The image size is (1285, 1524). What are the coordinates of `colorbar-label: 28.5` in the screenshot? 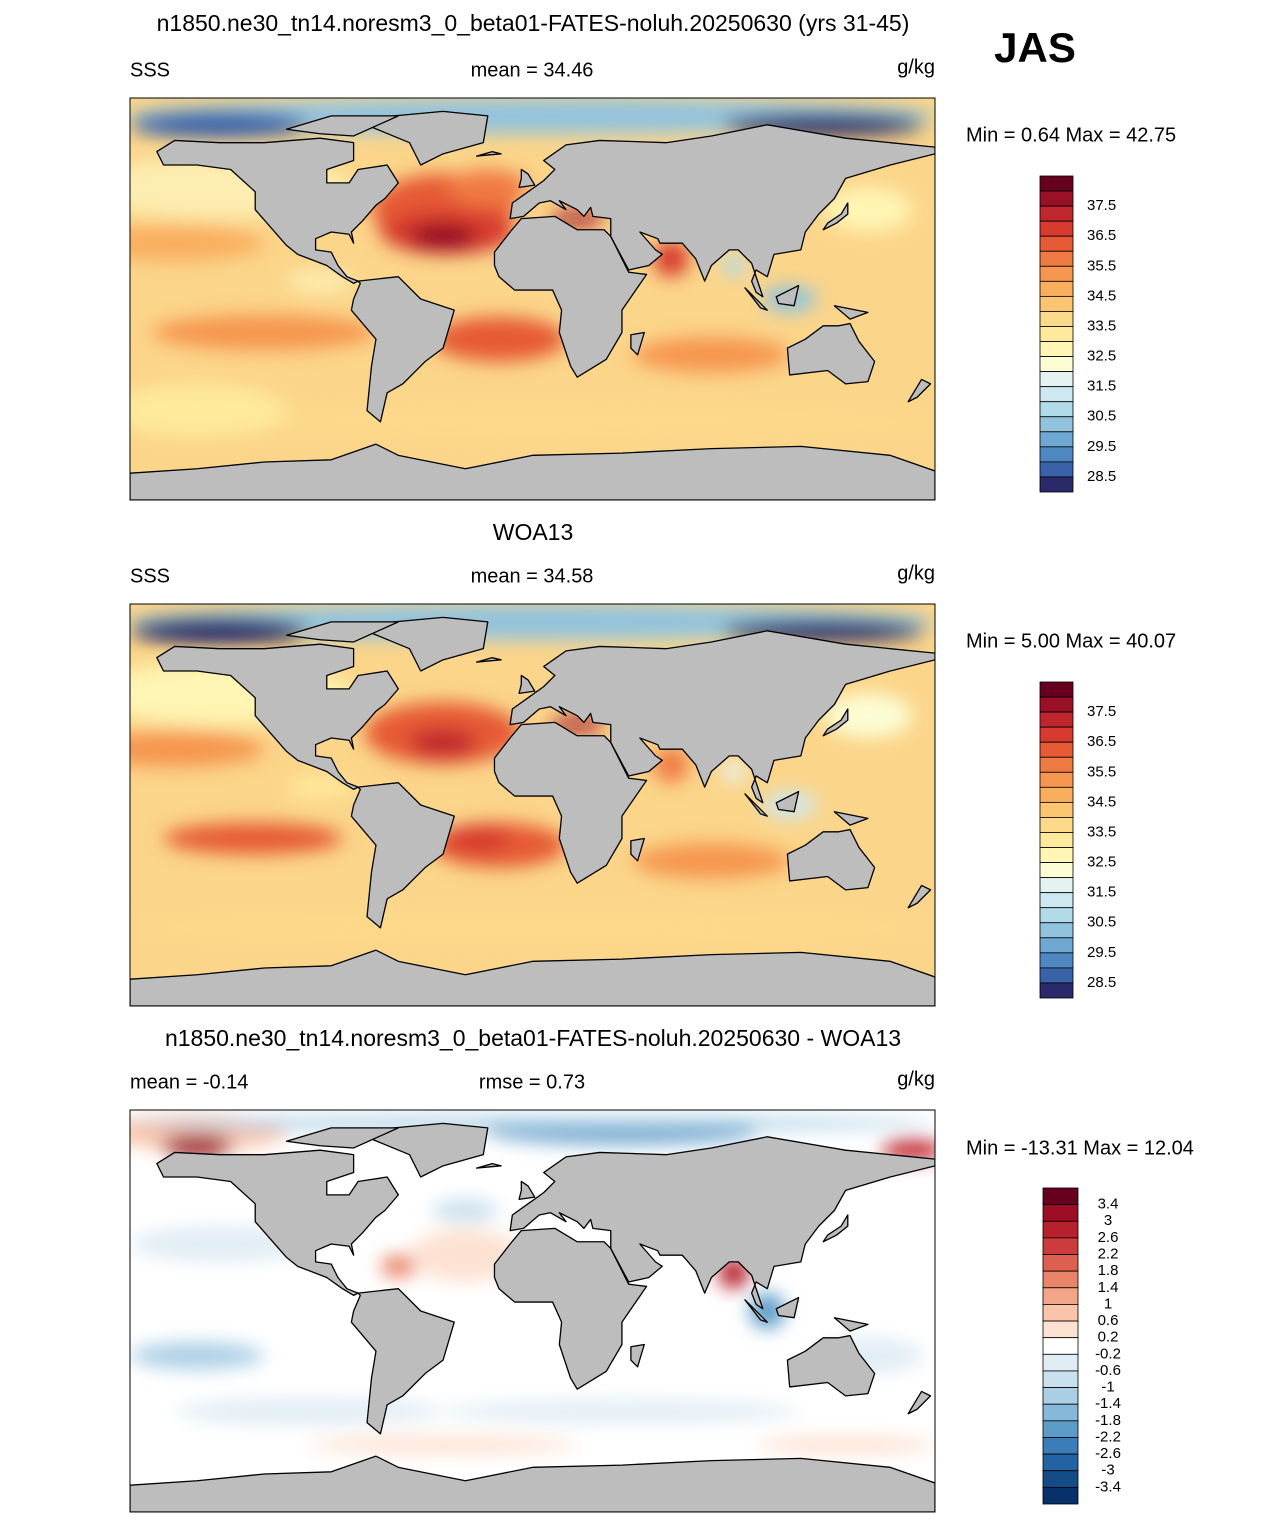 It's located at (1101, 476).